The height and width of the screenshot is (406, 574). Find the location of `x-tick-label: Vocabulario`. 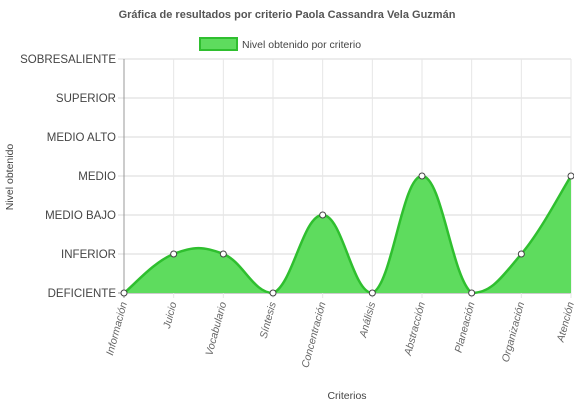

x-tick-label: Vocabulario is located at coordinates (216, 329).